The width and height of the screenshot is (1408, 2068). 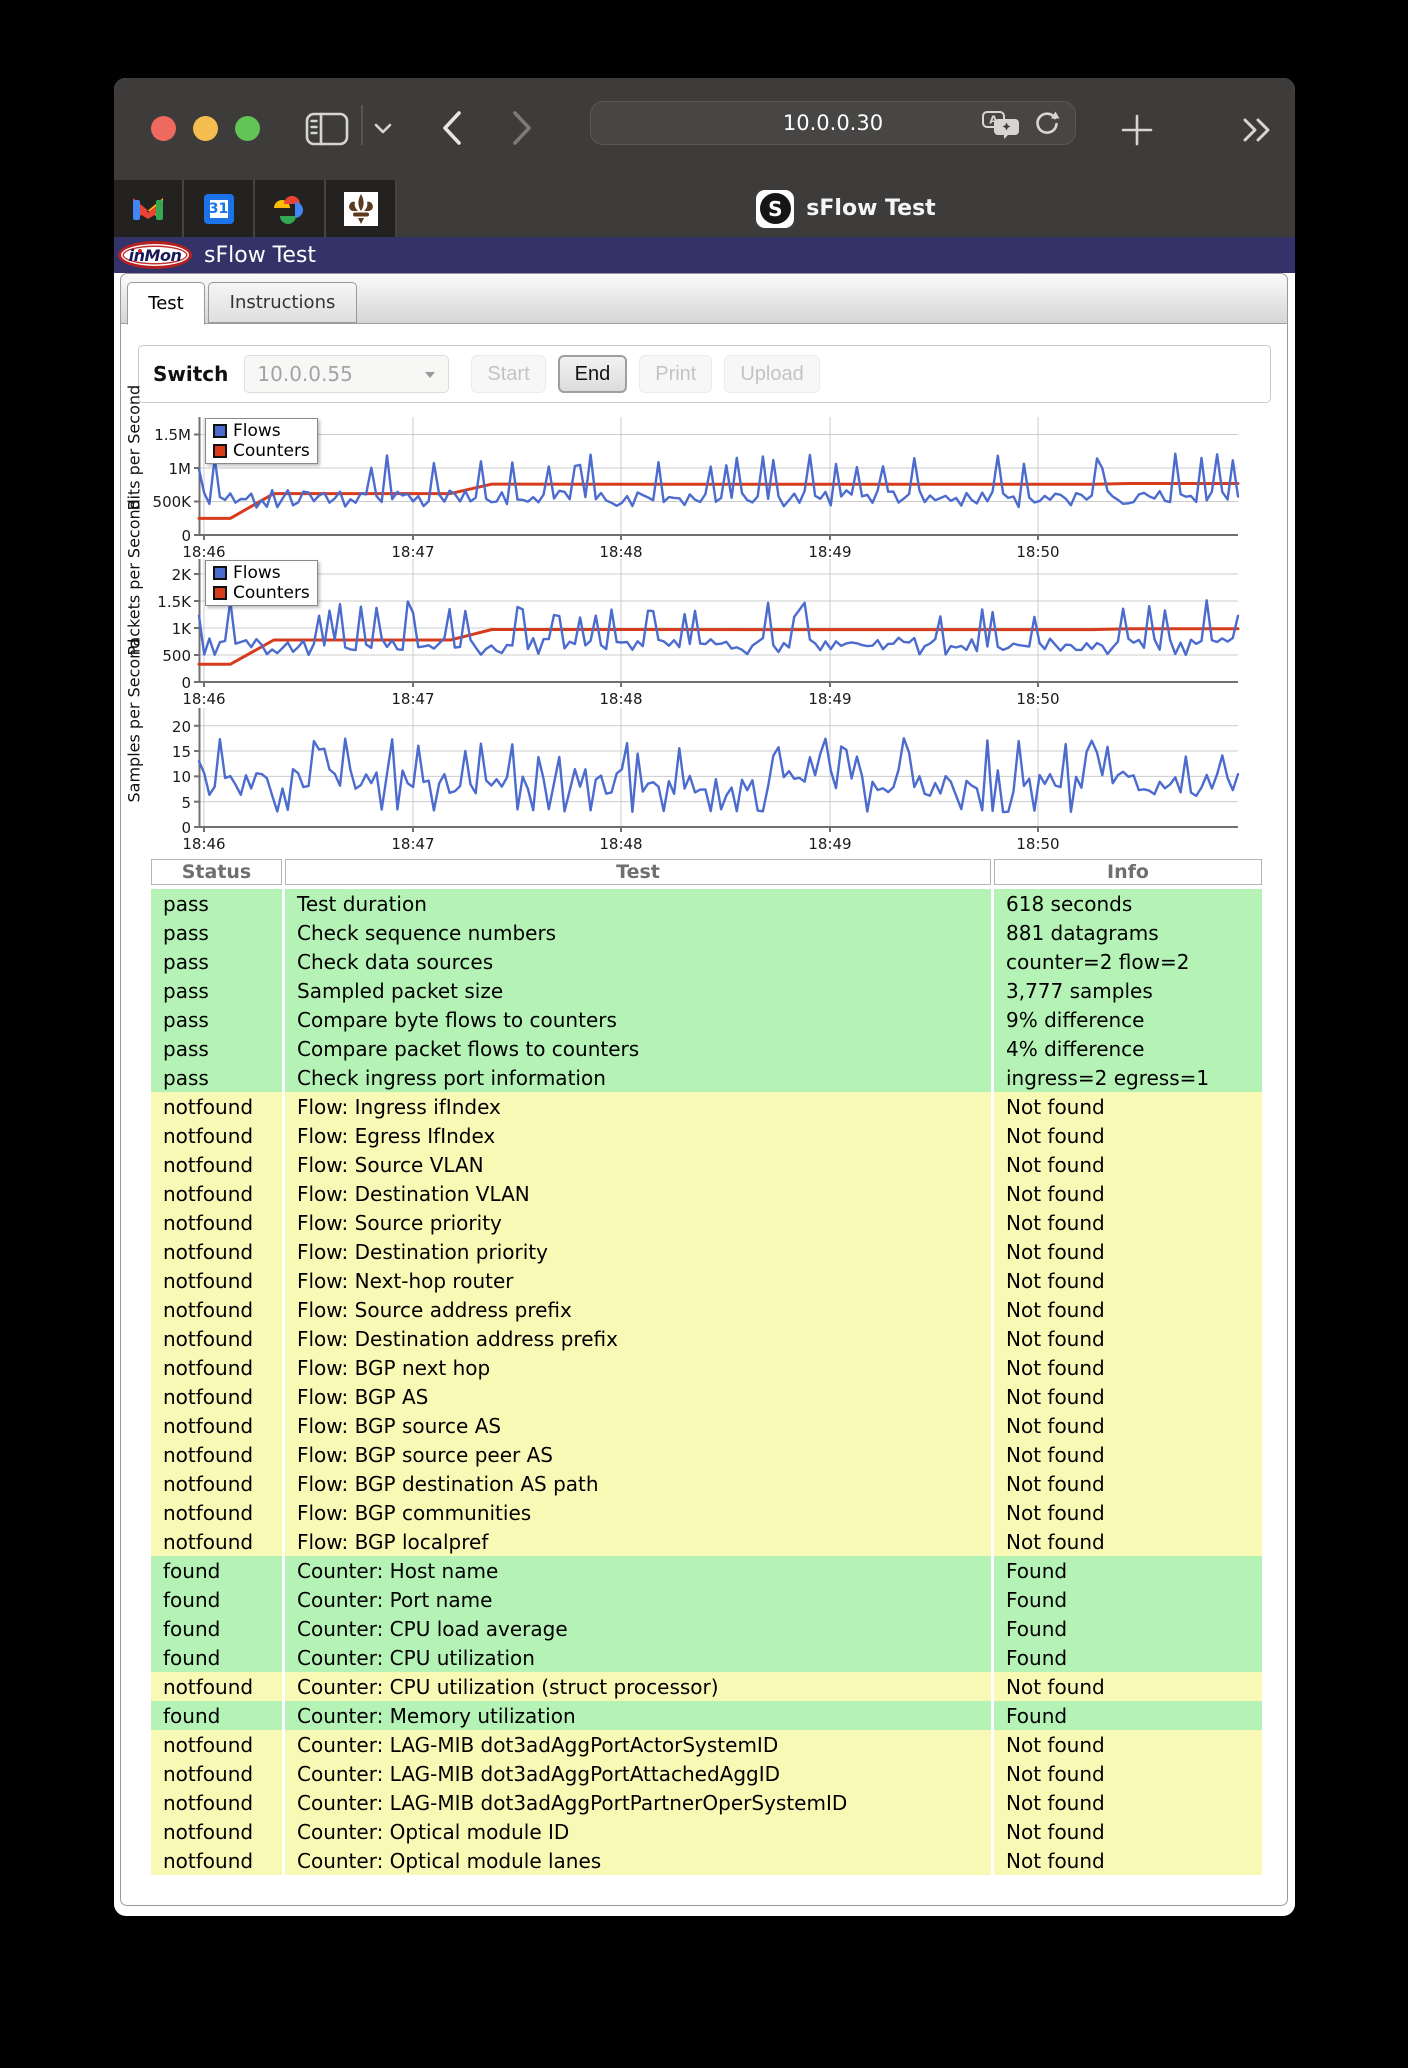 I want to click on end-button: End, so click(x=592, y=374).